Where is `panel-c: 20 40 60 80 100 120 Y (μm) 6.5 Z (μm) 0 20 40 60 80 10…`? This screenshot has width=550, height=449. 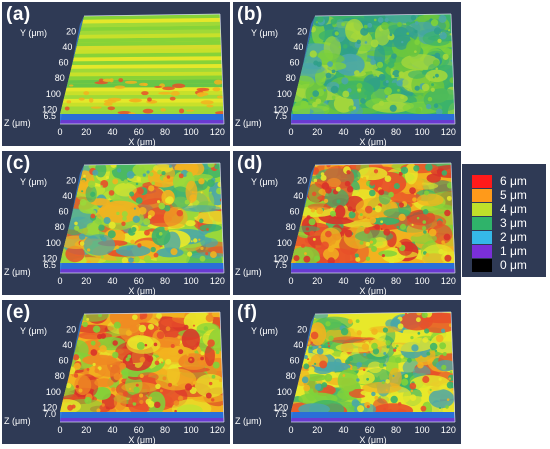 panel-c: 20 40 60 80 100 120 Y (μm) 6.5 Z (μm) 0 20 40 60 80 10… is located at coordinates (116, 223).